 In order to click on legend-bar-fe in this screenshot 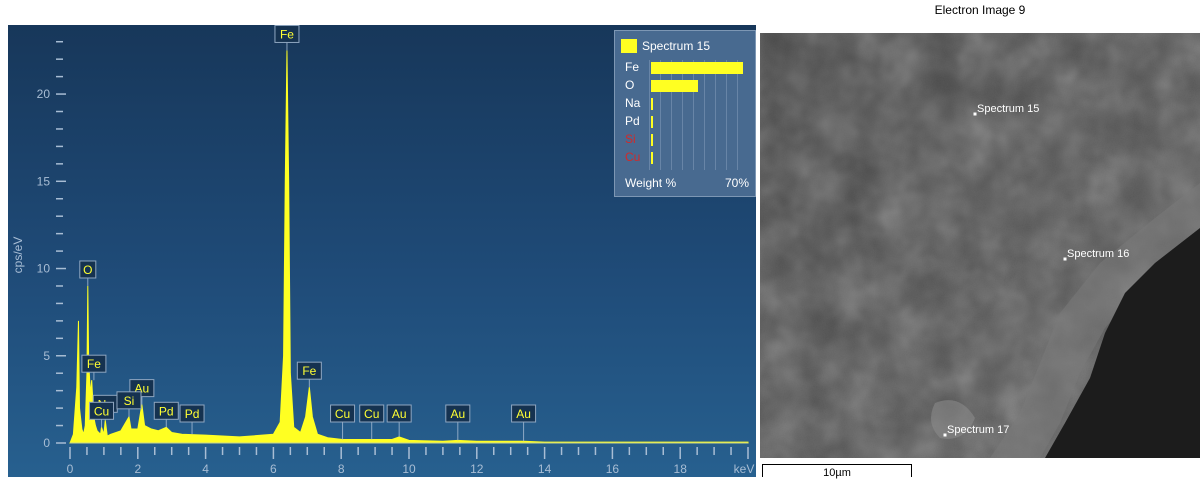, I will do `click(697, 68)`.